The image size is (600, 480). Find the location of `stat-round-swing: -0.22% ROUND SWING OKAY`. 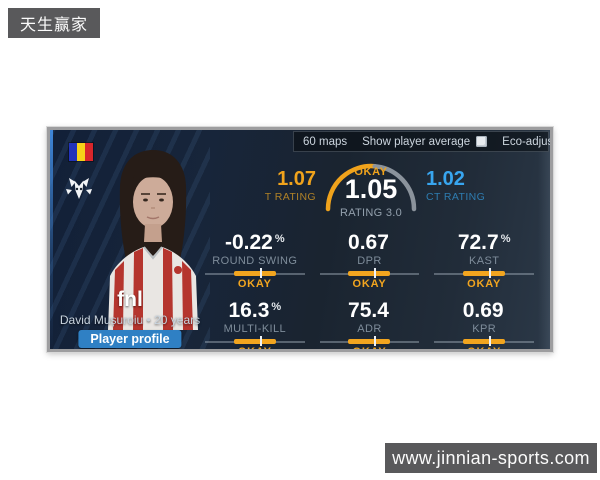

stat-round-swing: -0.22% ROUND SWING OKAY is located at coordinates (255, 259).